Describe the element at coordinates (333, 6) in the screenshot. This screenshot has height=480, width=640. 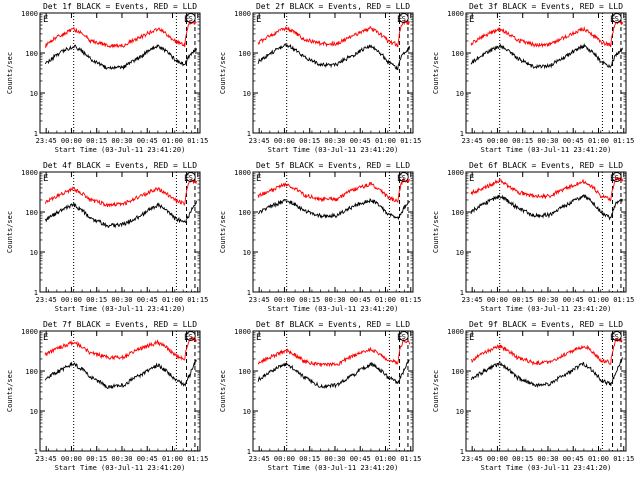
I see `panel-title: Det 2f BLACK = Events, RED = LLD` at that location.